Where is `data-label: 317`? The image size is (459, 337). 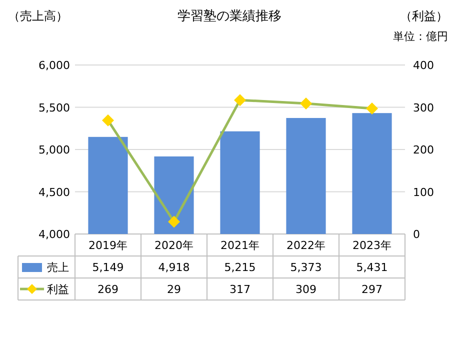 data-label: 317 is located at coordinates (240, 289).